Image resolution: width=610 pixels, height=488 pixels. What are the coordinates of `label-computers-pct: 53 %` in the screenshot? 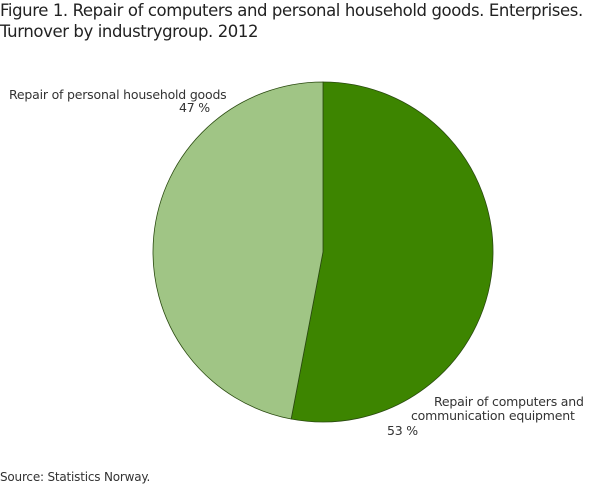 It's located at (402, 430).